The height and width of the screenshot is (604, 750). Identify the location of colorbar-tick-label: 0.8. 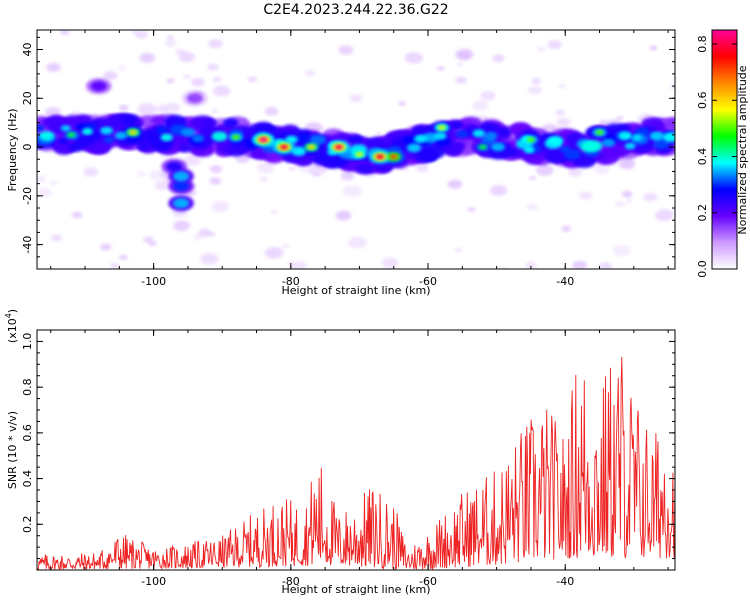
(702, 44).